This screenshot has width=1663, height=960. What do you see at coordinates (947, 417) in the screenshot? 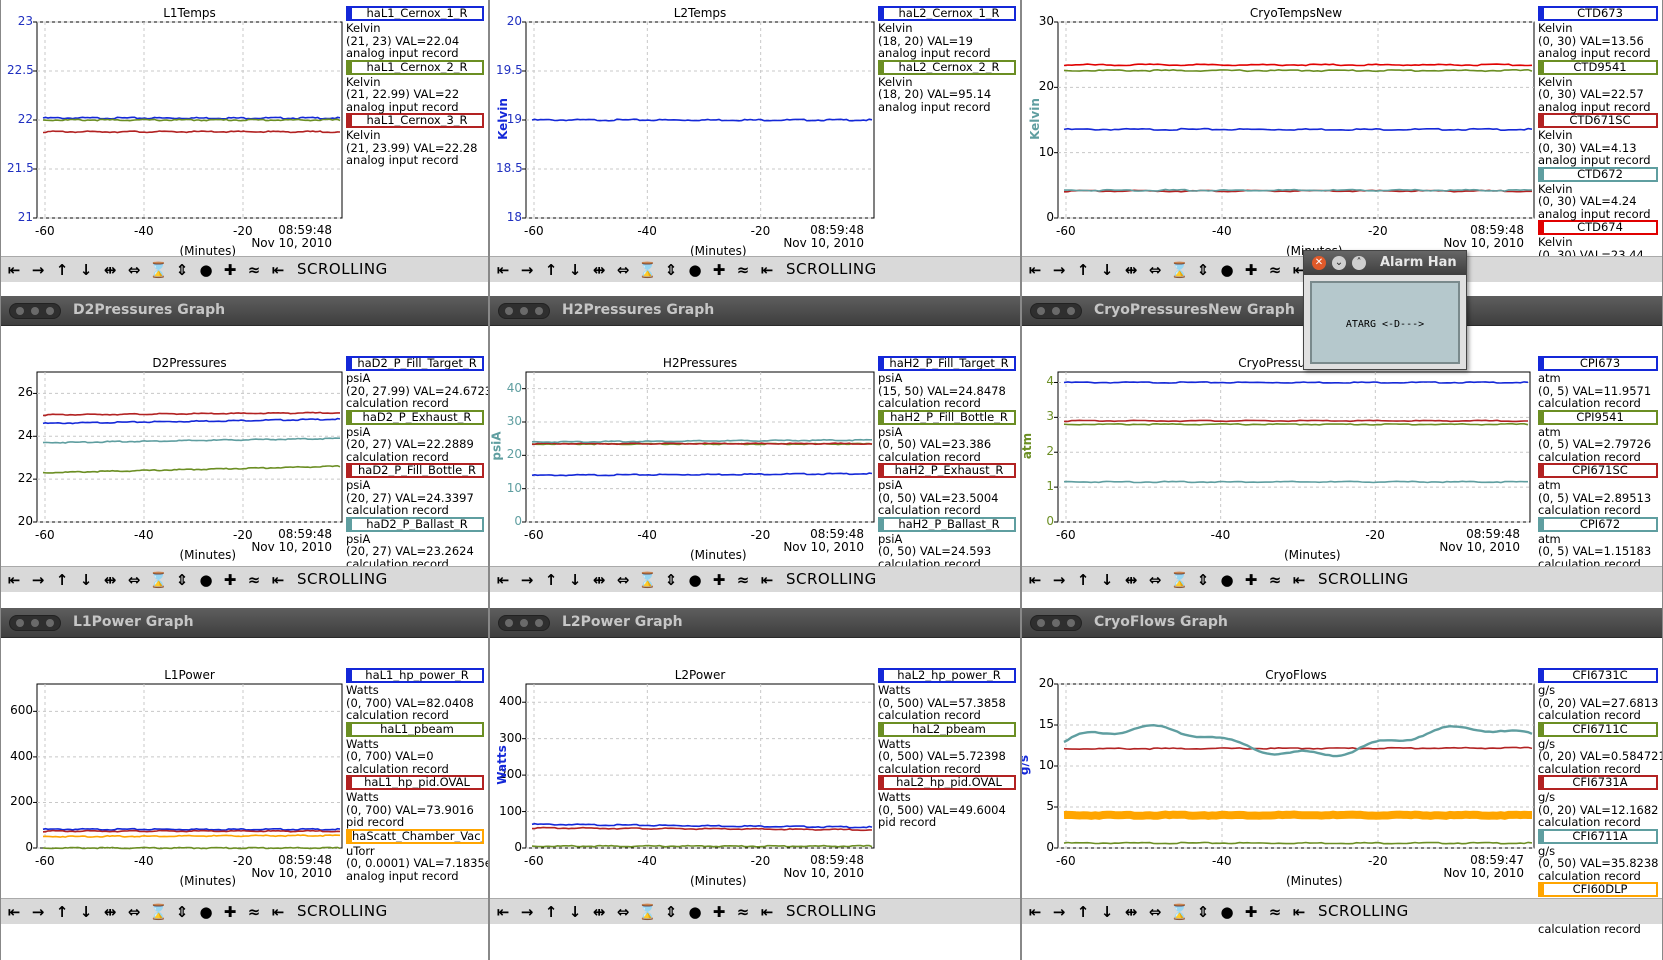
I see `legend-item-name: haH2_P_Fill_Bottle_R` at bounding box center [947, 417].